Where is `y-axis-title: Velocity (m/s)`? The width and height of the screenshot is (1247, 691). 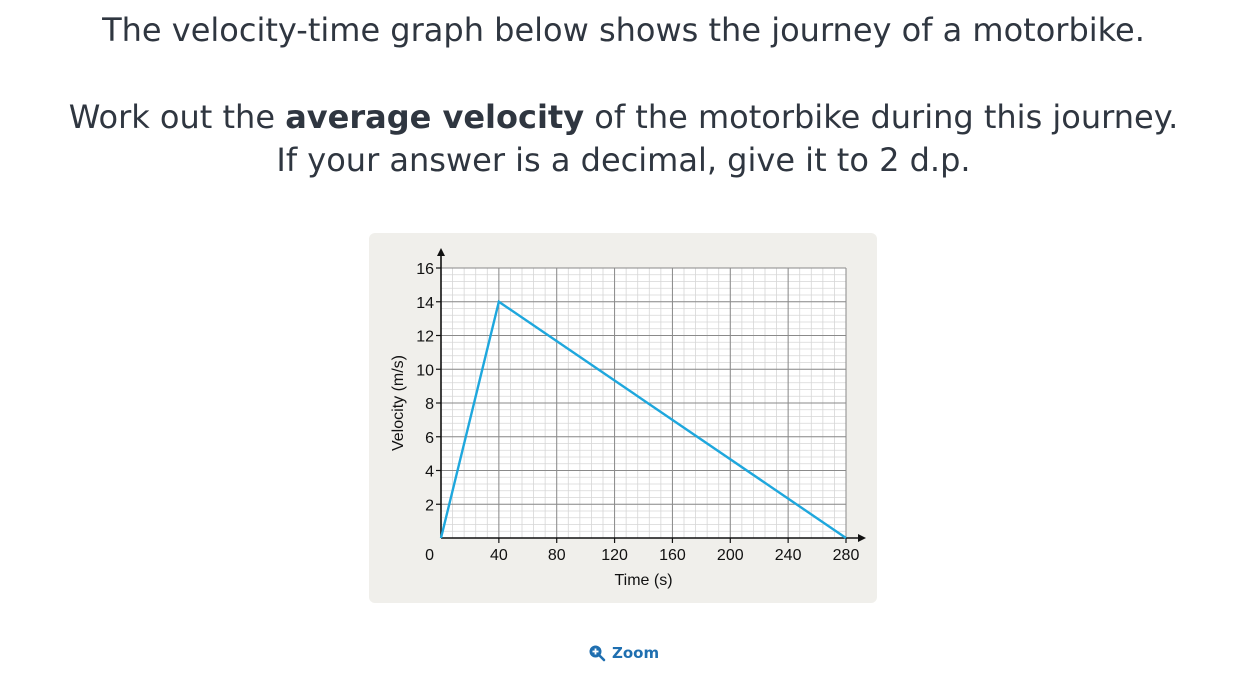
y-axis-title: Velocity (m/s) is located at coordinates (398, 403).